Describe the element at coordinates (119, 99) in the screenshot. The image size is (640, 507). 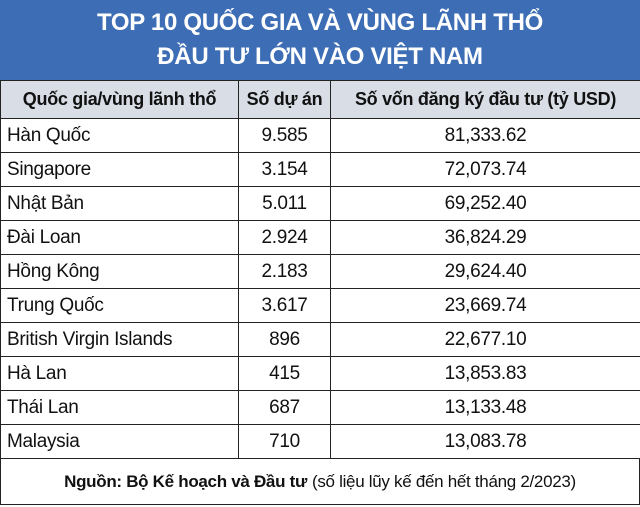
I see `column-header: Quốc gia/vùng lãnh thổ` at that location.